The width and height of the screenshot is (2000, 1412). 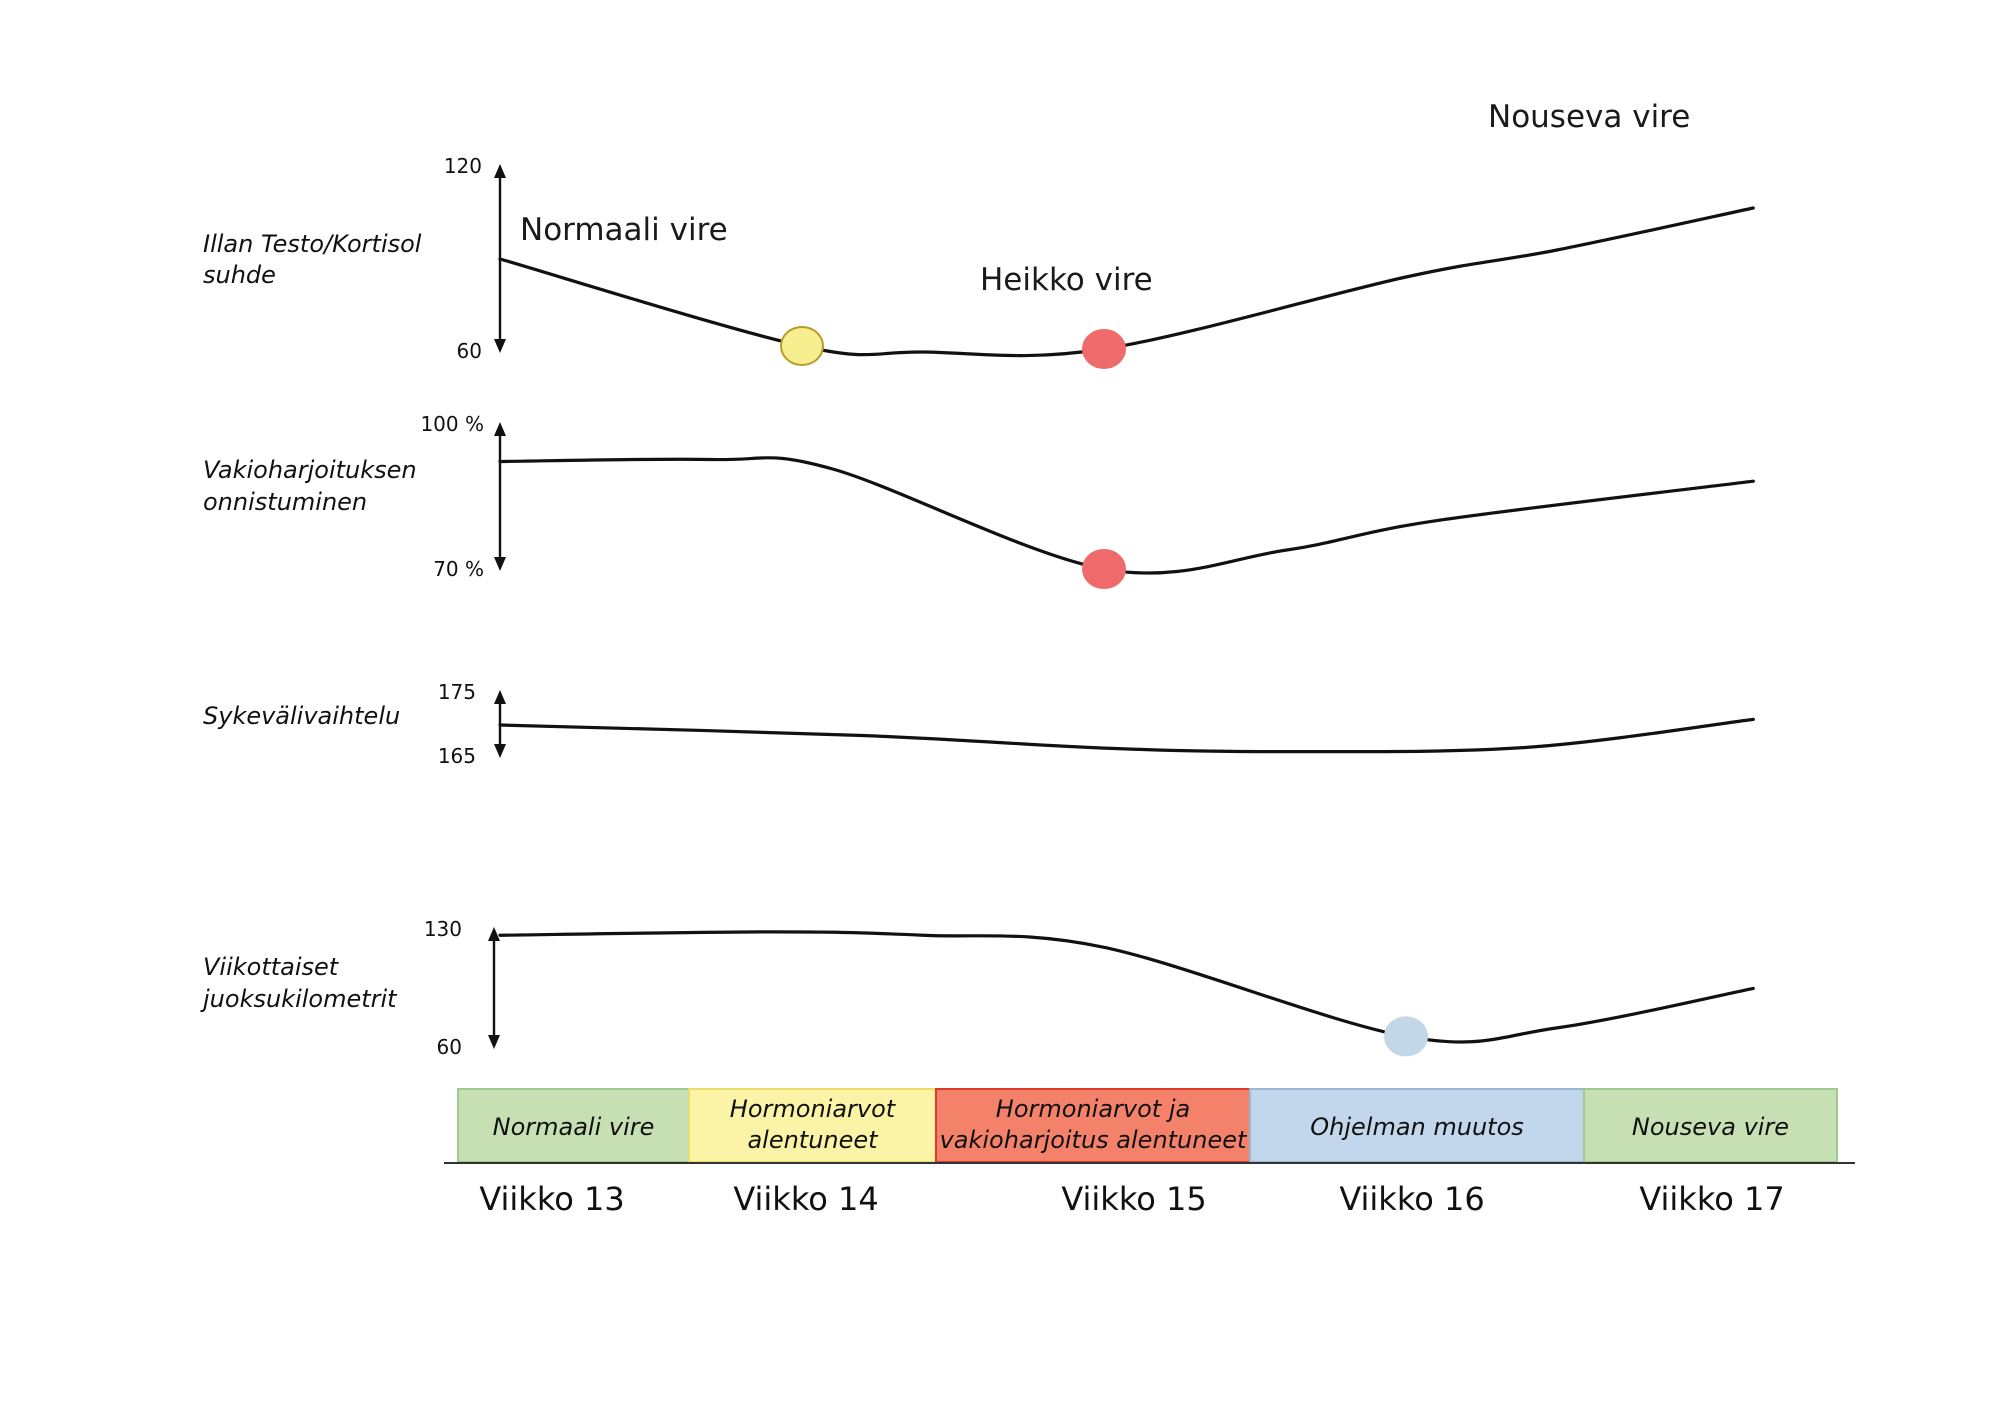 What do you see at coordinates (463, 606) in the screenshot?
I see `panel-axes: 120 60 100 % 70 % 175 165 130 60` at bounding box center [463, 606].